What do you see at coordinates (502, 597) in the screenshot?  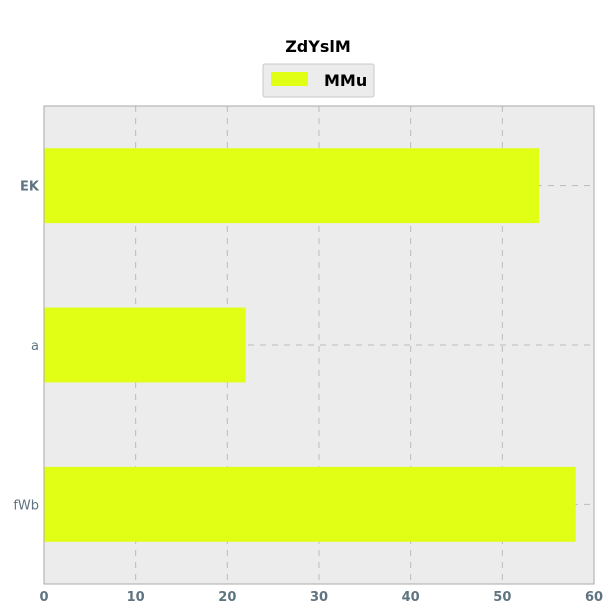 I see `x-tick-label: 50` at bounding box center [502, 597].